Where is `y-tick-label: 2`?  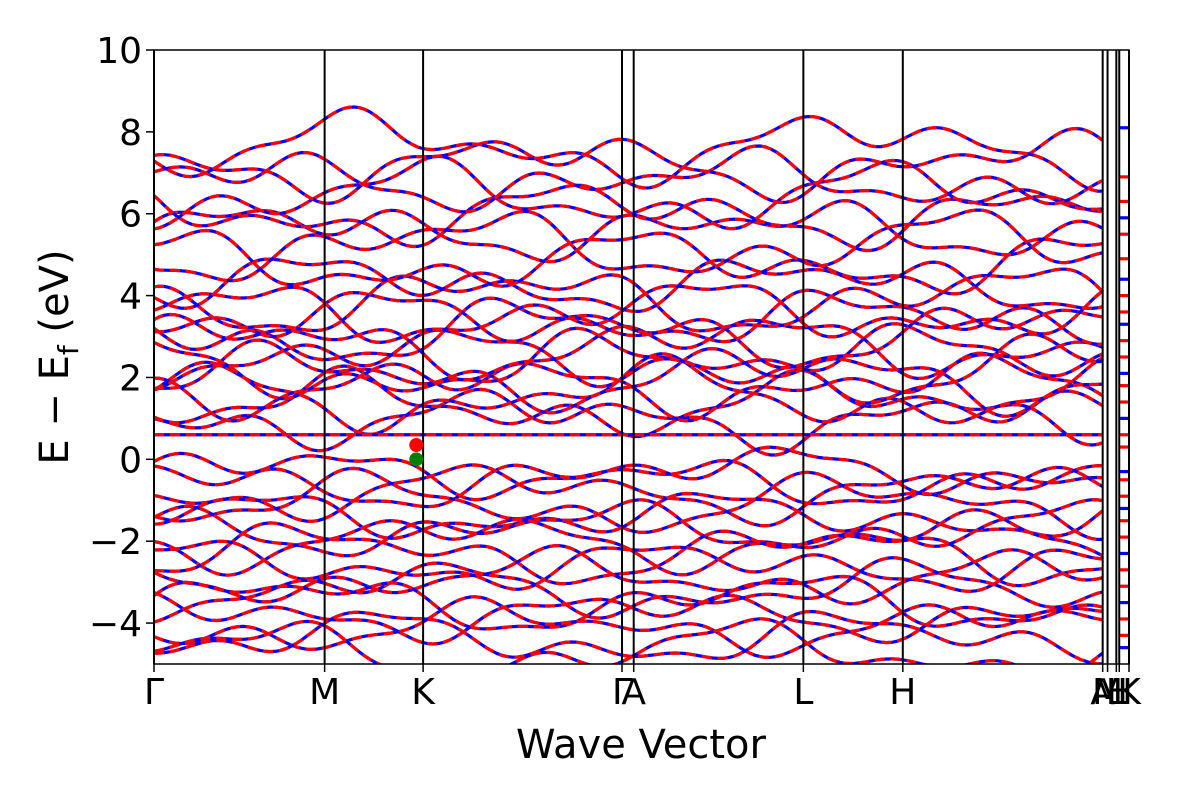 y-tick-label: 2 is located at coordinates (130, 378).